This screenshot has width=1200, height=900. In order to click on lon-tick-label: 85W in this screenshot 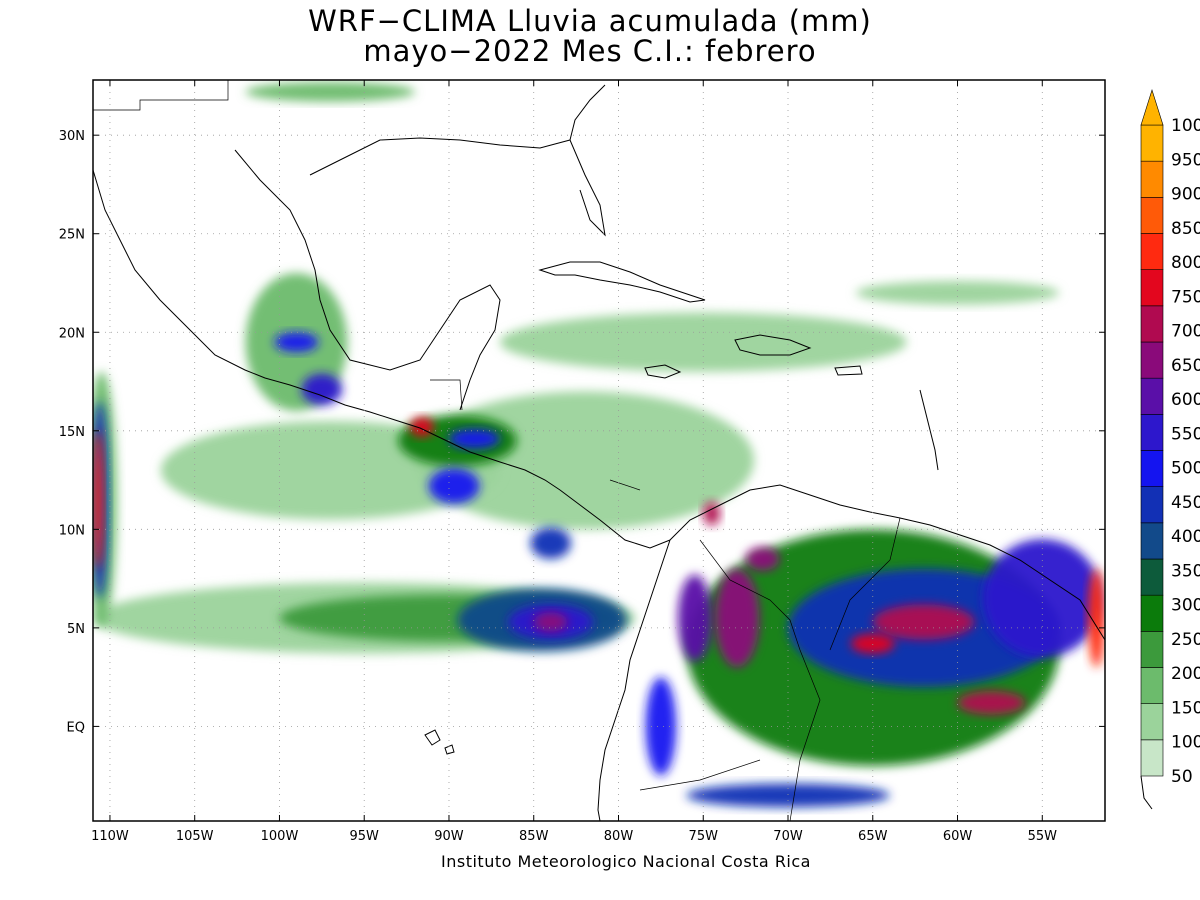, I will do `click(534, 836)`.